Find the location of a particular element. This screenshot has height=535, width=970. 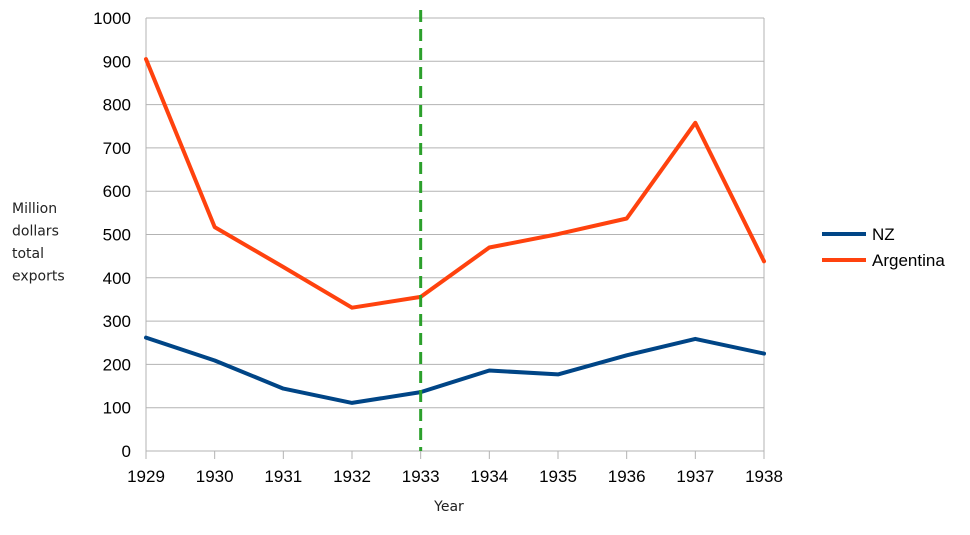

x-tick-label-1931: 1931 is located at coordinates (283, 476).